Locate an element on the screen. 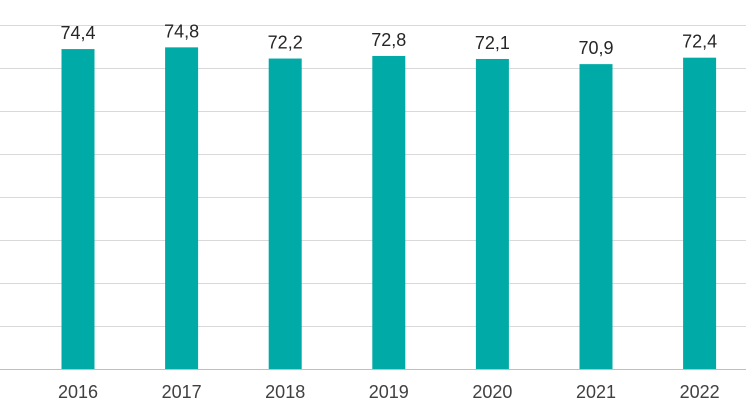  bar-2020 is located at coordinates (492, 213).